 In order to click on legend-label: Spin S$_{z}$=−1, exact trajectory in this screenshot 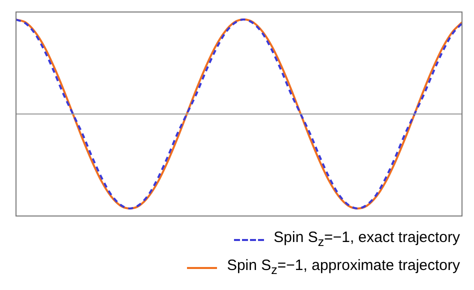, I will do `click(367, 239)`.